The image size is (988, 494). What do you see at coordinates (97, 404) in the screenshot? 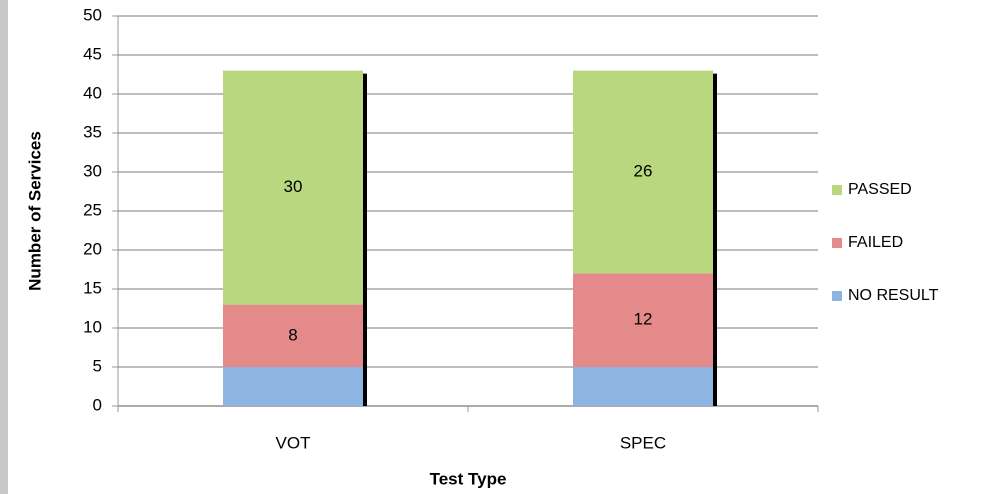
I see `y-tick-label: 0` at bounding box center [97, 404].